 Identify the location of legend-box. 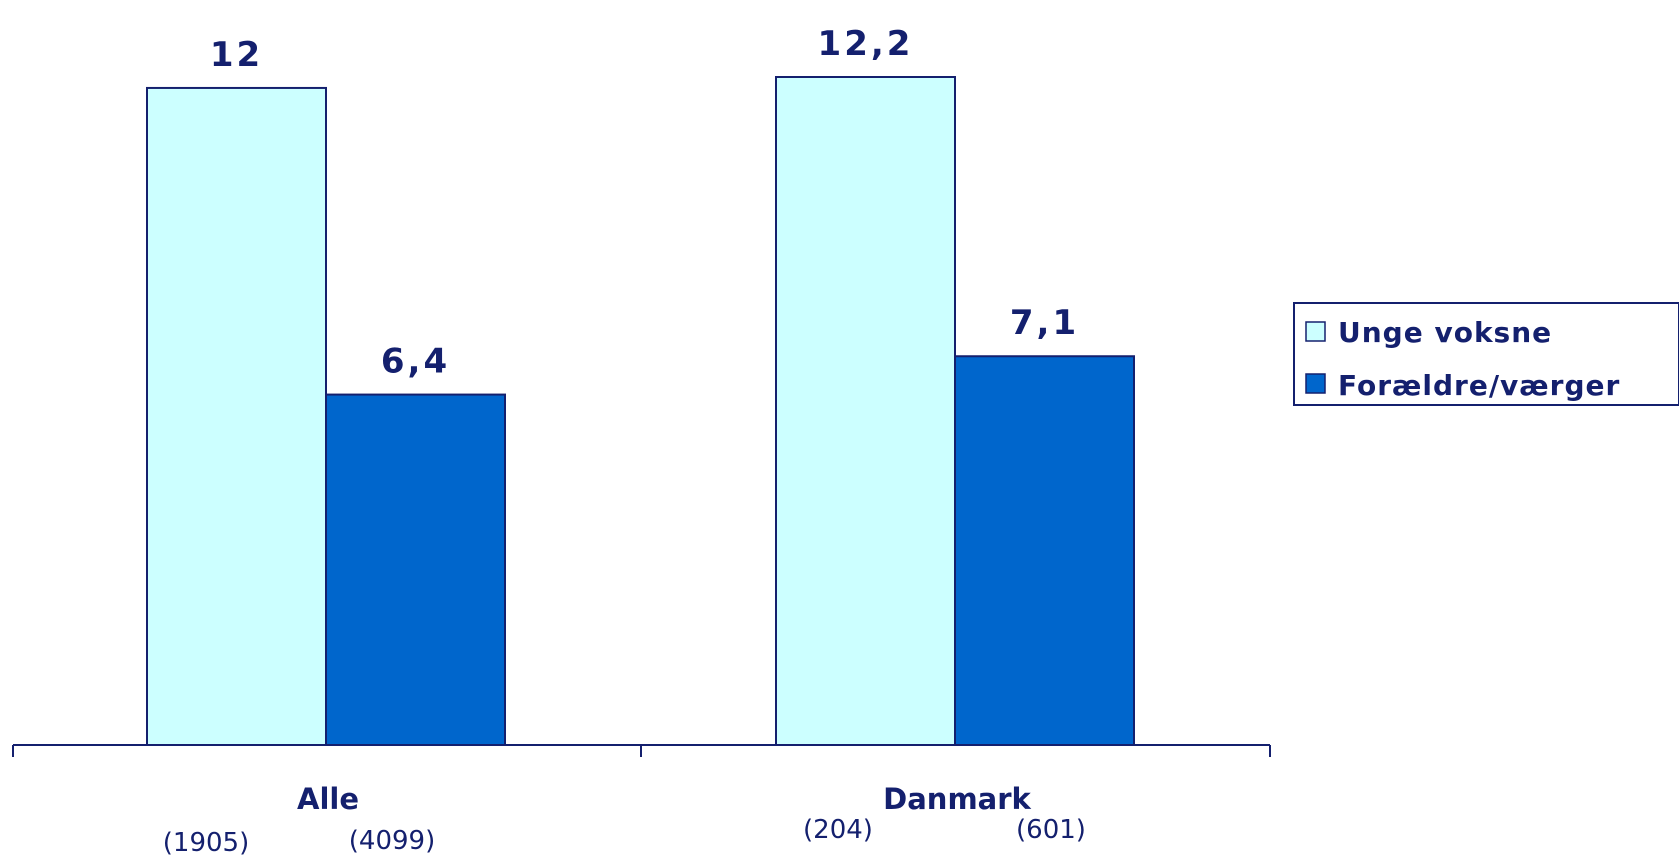
(1486, 354).